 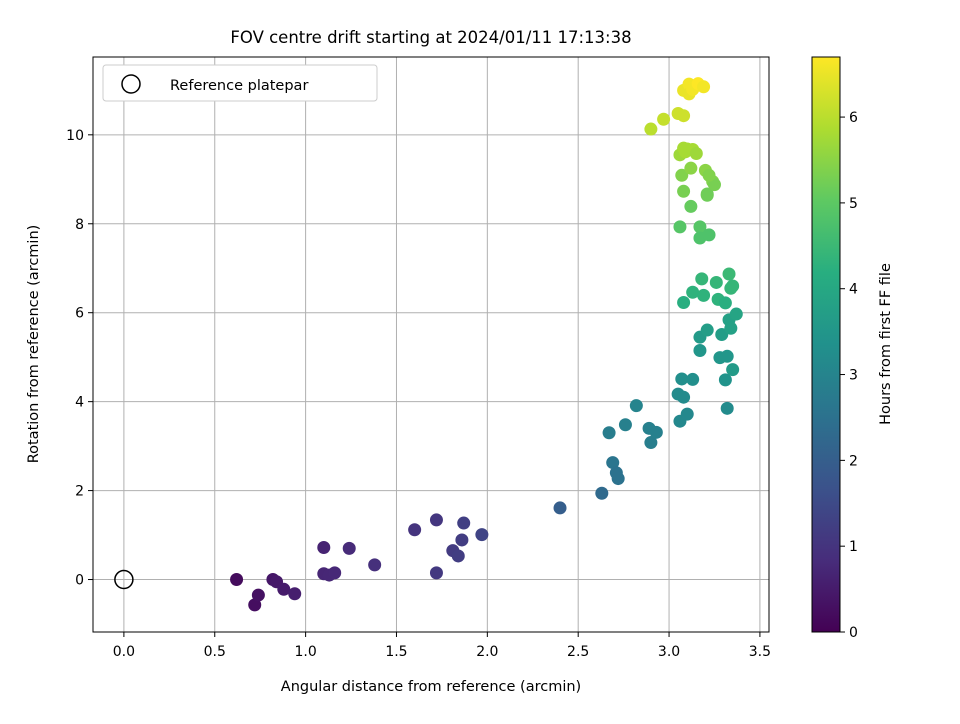 What do you see at coordinates (853, 461) in the screenshot?
I see `colorbar-tick-label: 2` at bounding box center [853, 461].